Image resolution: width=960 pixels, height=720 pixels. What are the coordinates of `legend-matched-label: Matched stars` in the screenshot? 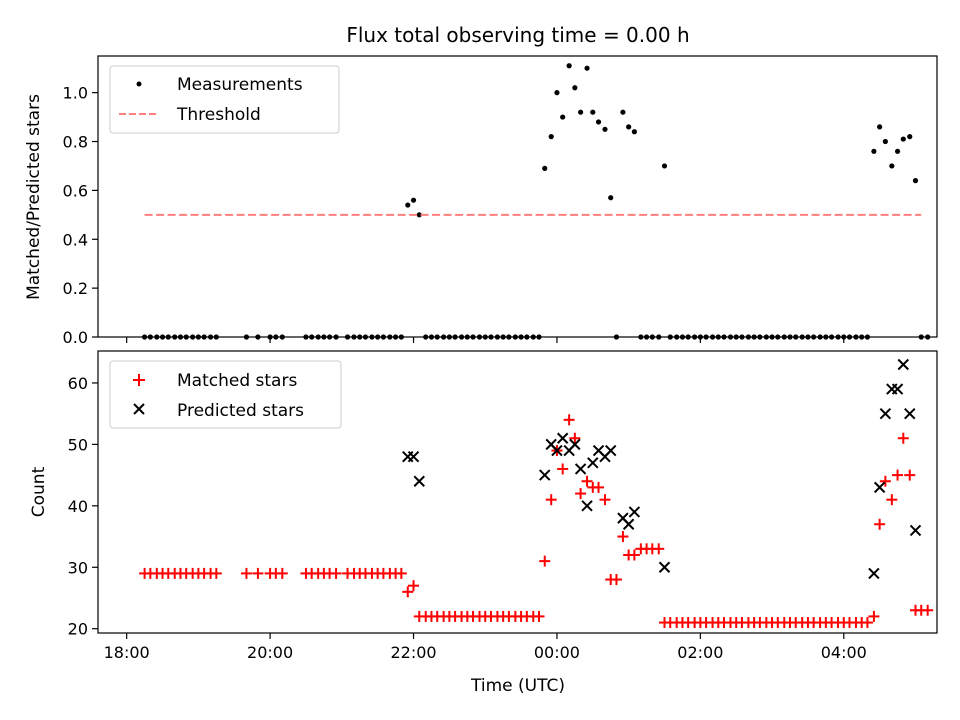 It's located at (237, 381).